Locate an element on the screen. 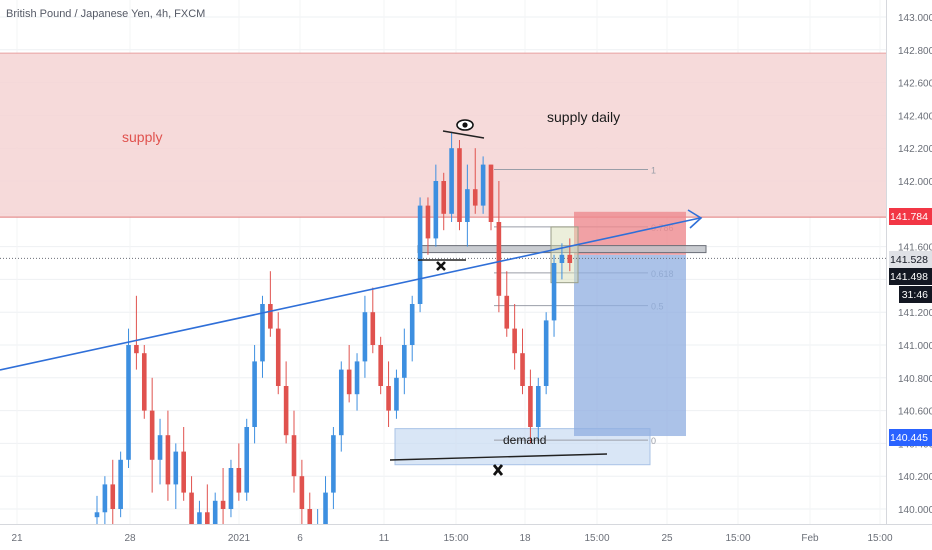 This screenshot has height=550, width=932. svg-text: 141.498 is located at coordinates (909, 277).